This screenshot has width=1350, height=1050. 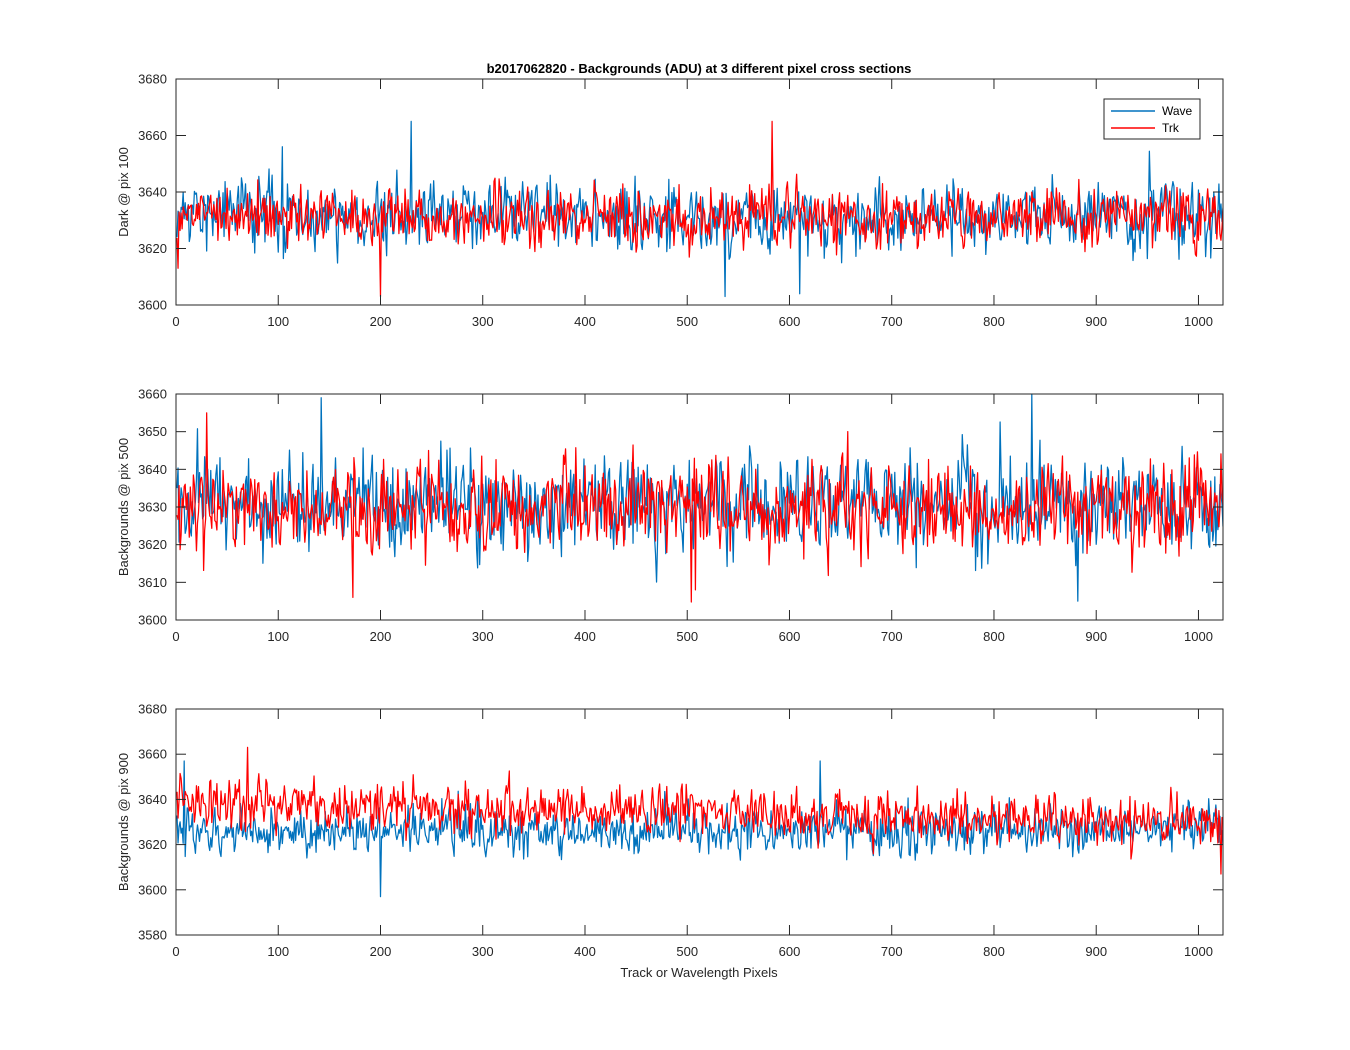 What do you see at coordinates (152, 582) in the screenshot?
I see `y-tick-label: 3610` at bounding box center [152, 582].